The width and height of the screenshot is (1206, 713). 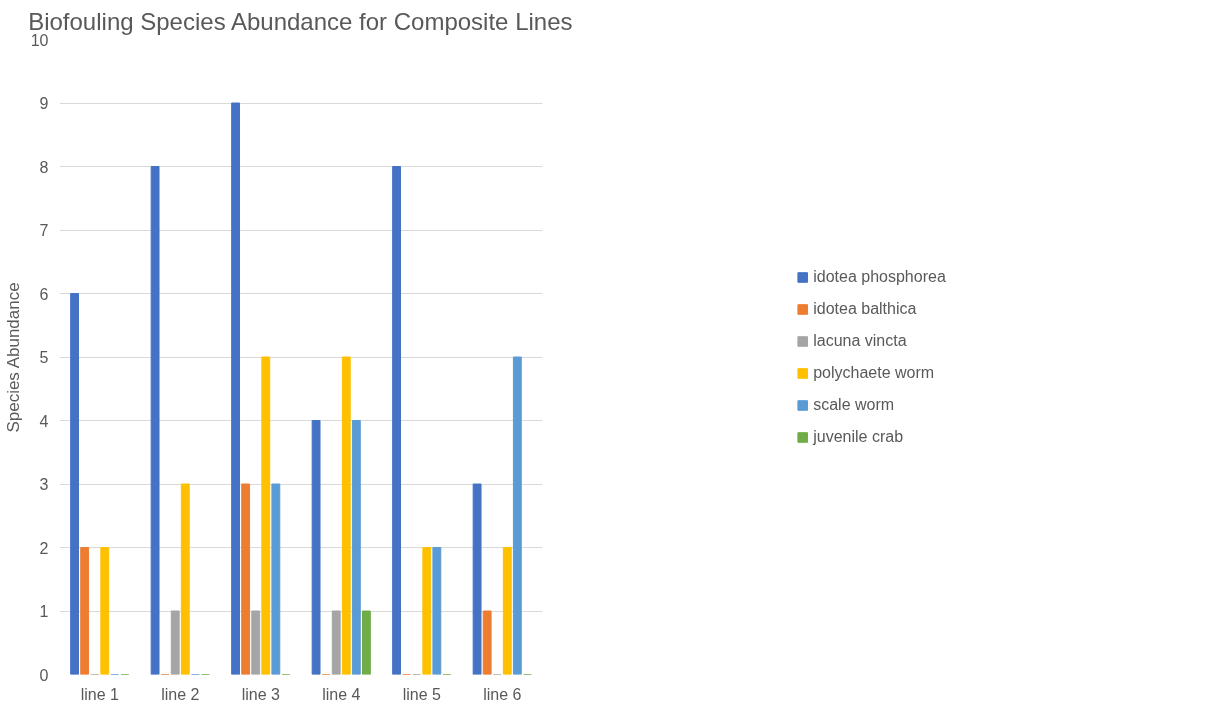 I want to click on x-tick-label: line 2, so click(x=180, y=694).